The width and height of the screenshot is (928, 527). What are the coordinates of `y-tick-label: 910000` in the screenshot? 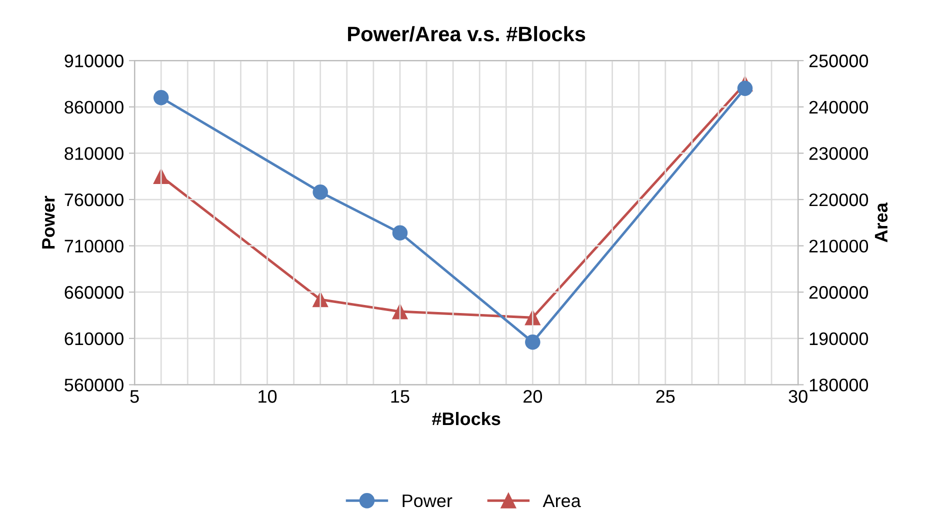 It's located at (94, 61).